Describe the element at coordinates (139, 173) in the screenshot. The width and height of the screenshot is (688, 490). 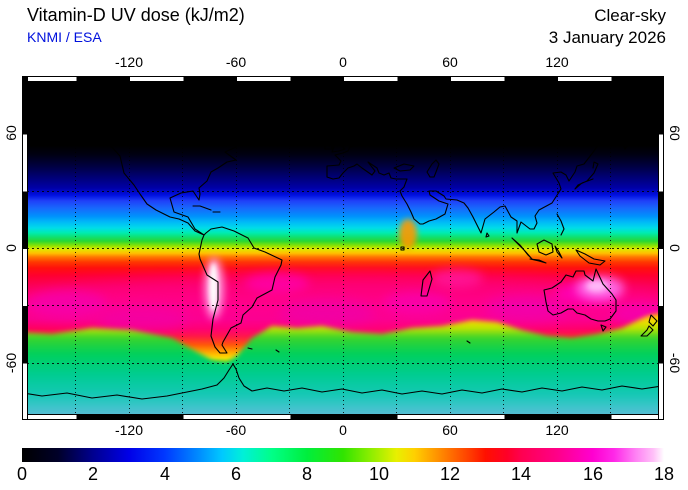
I see `coast-north-america` at that location.